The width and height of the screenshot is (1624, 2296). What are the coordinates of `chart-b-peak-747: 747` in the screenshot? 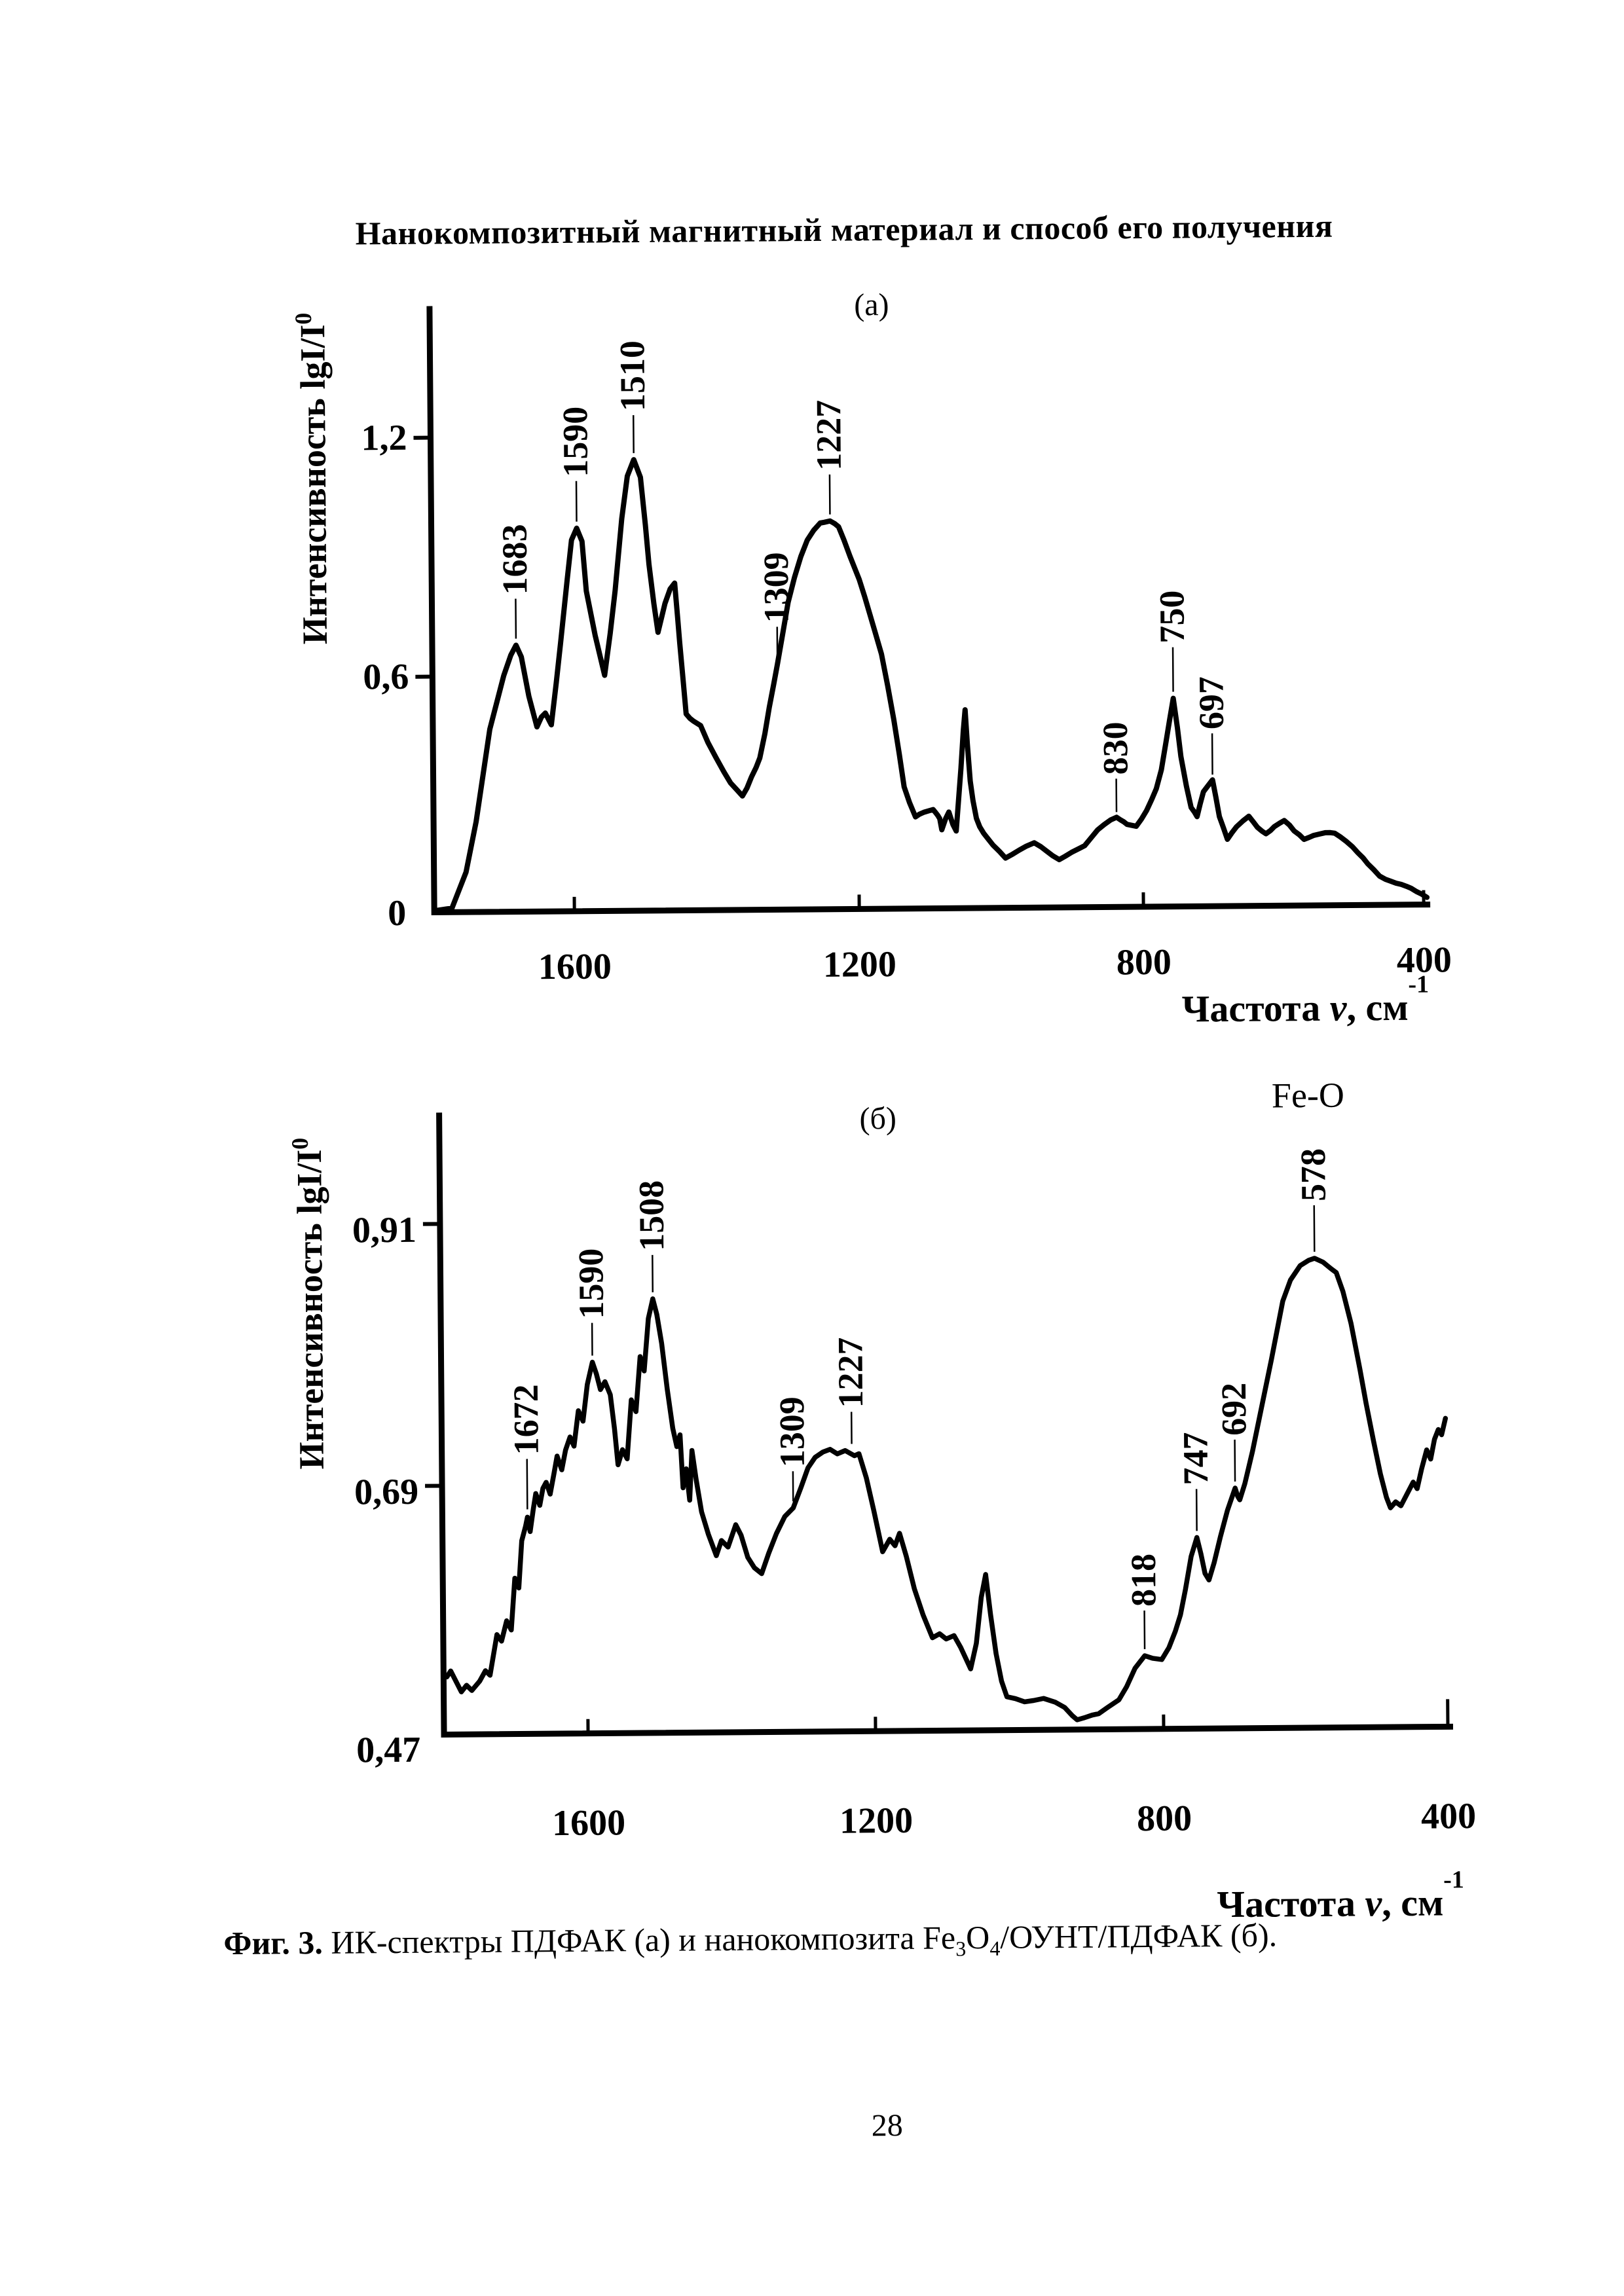 It's located at (1195, 1458).